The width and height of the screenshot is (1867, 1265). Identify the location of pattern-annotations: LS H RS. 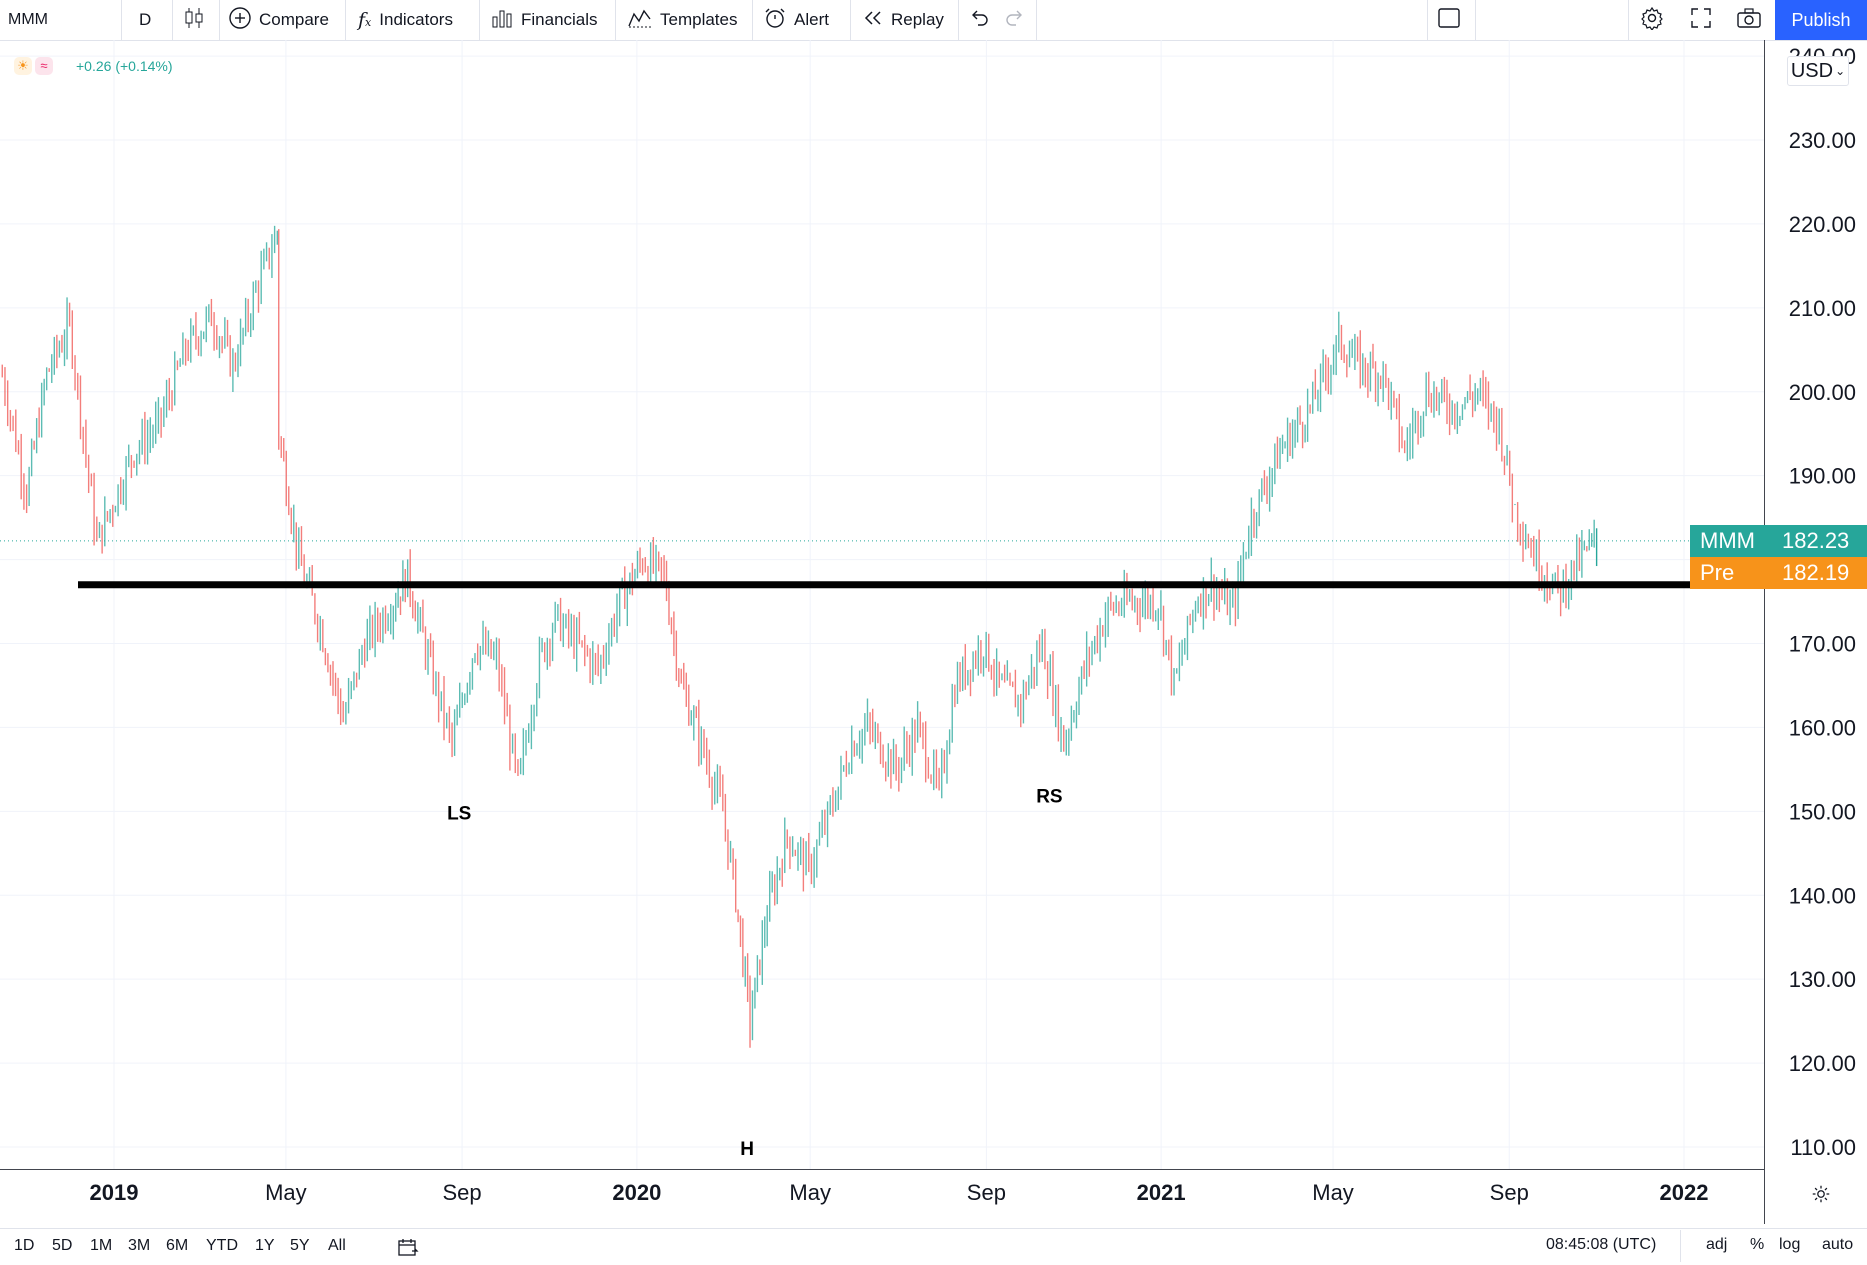
(755, 973).